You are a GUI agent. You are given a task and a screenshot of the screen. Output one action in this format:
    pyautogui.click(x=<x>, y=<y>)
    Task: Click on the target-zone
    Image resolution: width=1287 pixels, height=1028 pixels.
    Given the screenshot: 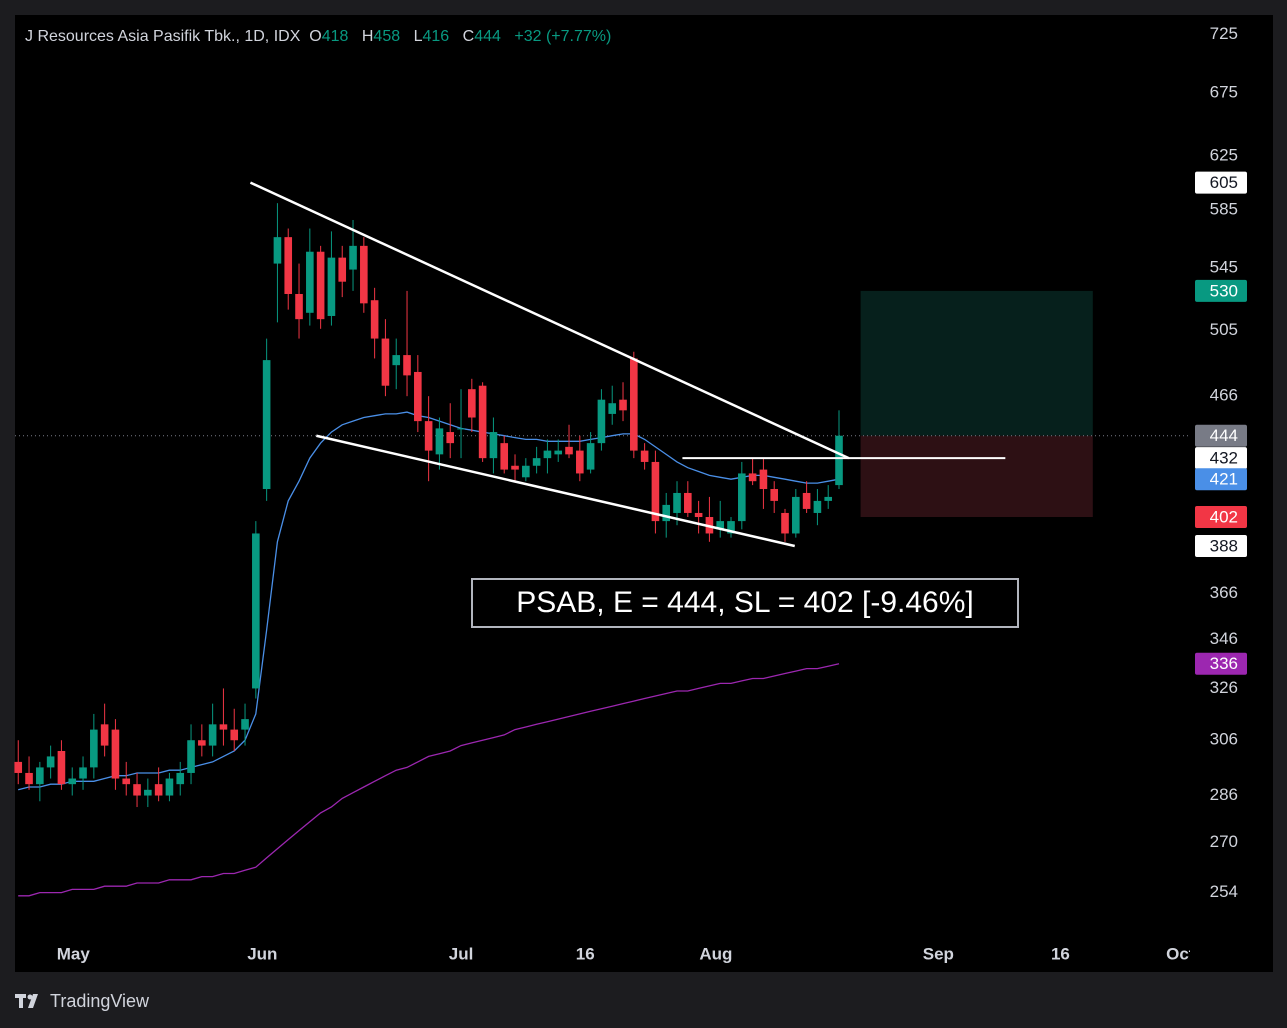 What is the action you would take?
    pyautogui.click(x=976, y=363)
    